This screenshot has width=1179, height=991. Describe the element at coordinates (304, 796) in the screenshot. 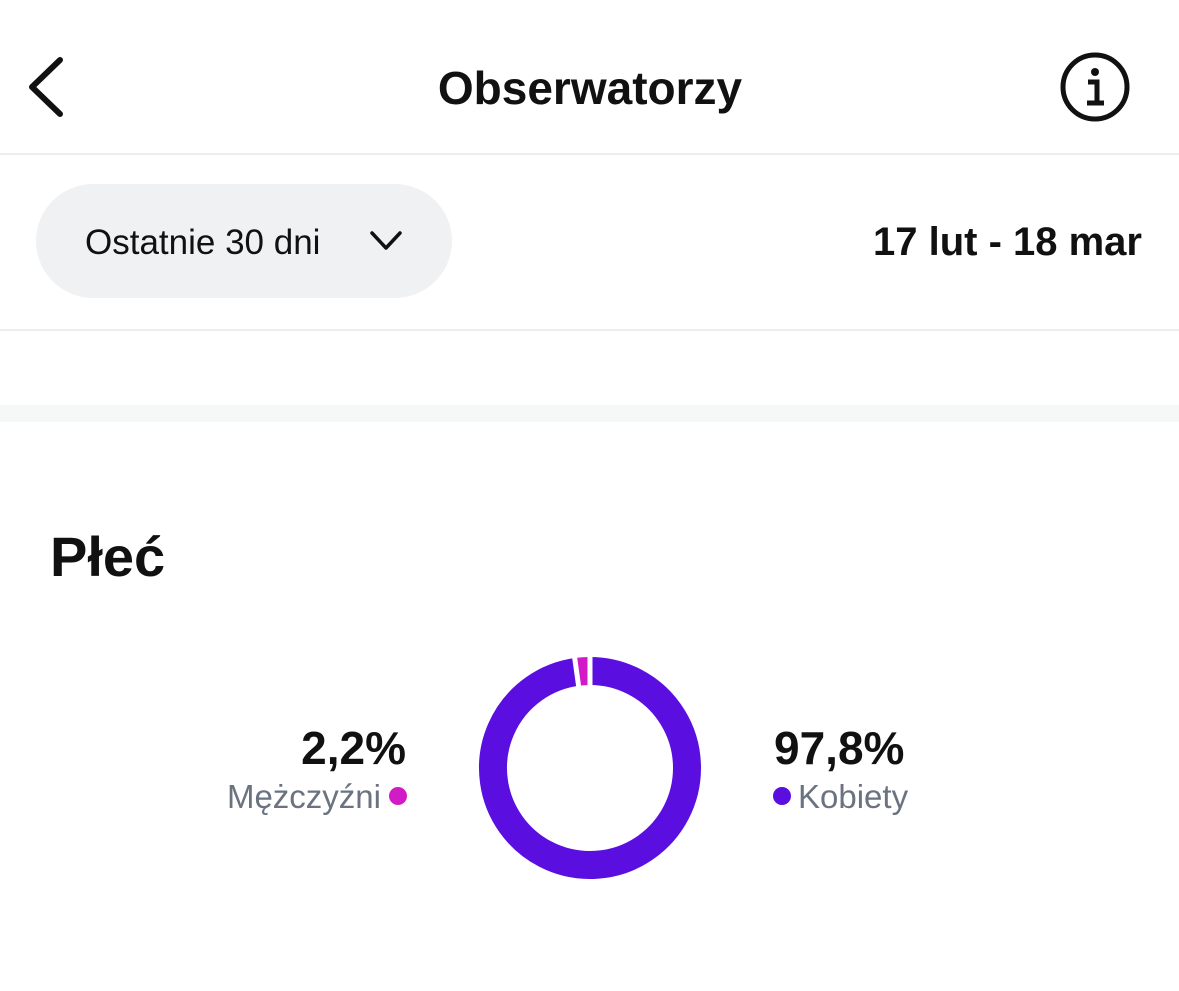

I see `legend-label: Mężczyźni` at that location.